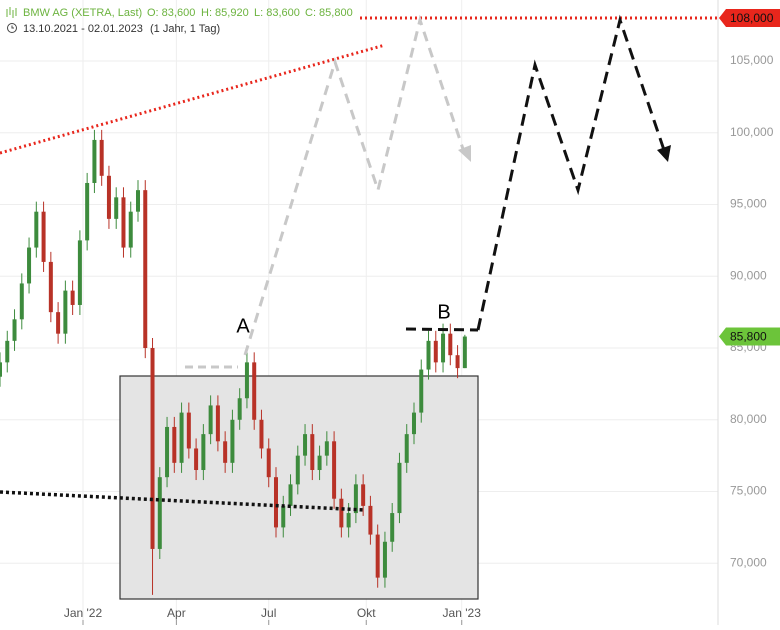 This screenshot has height=630, width=780. Describe the element at coordinates (176, 613) in the screenshot. I see `x-tick-label: Apr` at that location.